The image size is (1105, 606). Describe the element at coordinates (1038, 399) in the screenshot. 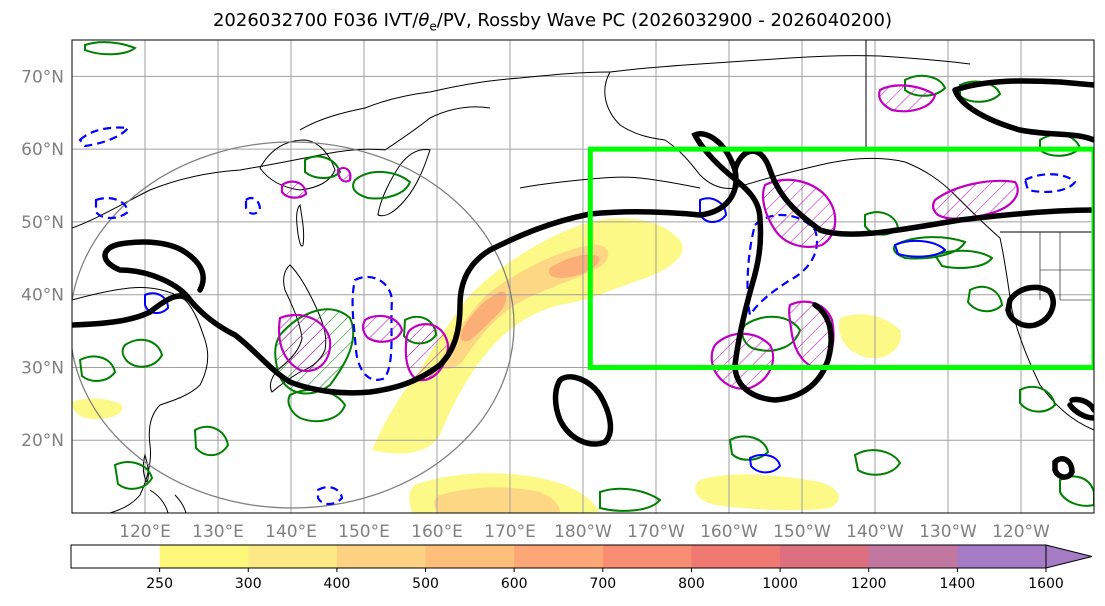

I see `green-contour-e5` at that location.